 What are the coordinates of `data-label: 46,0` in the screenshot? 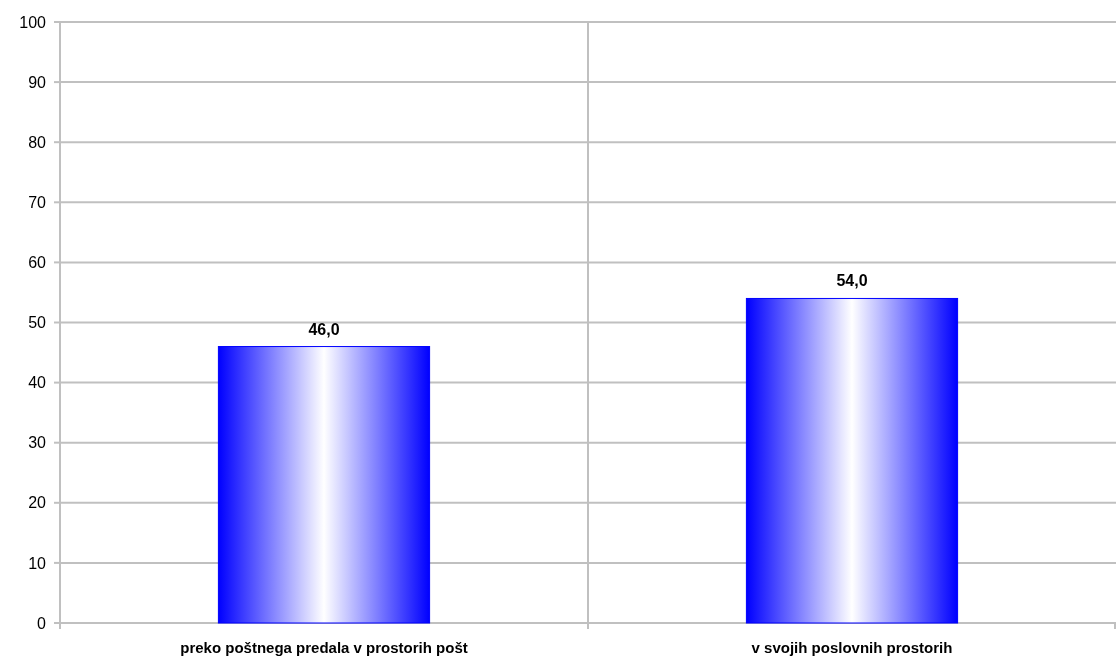 It's located at (324, 329).